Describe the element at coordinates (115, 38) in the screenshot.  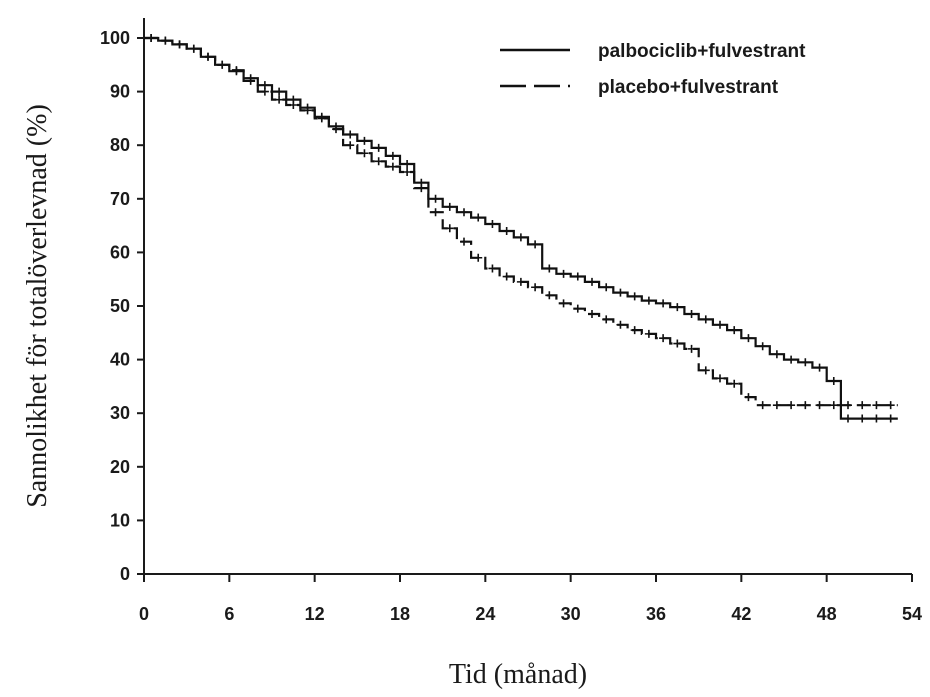
I see `y-tick-label: 100` at that location.